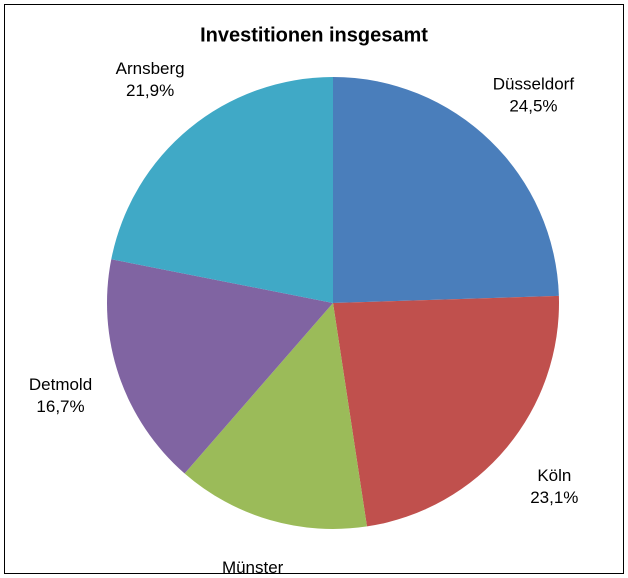  I want to click on slice-label-name: Münster, so click(253, 567).